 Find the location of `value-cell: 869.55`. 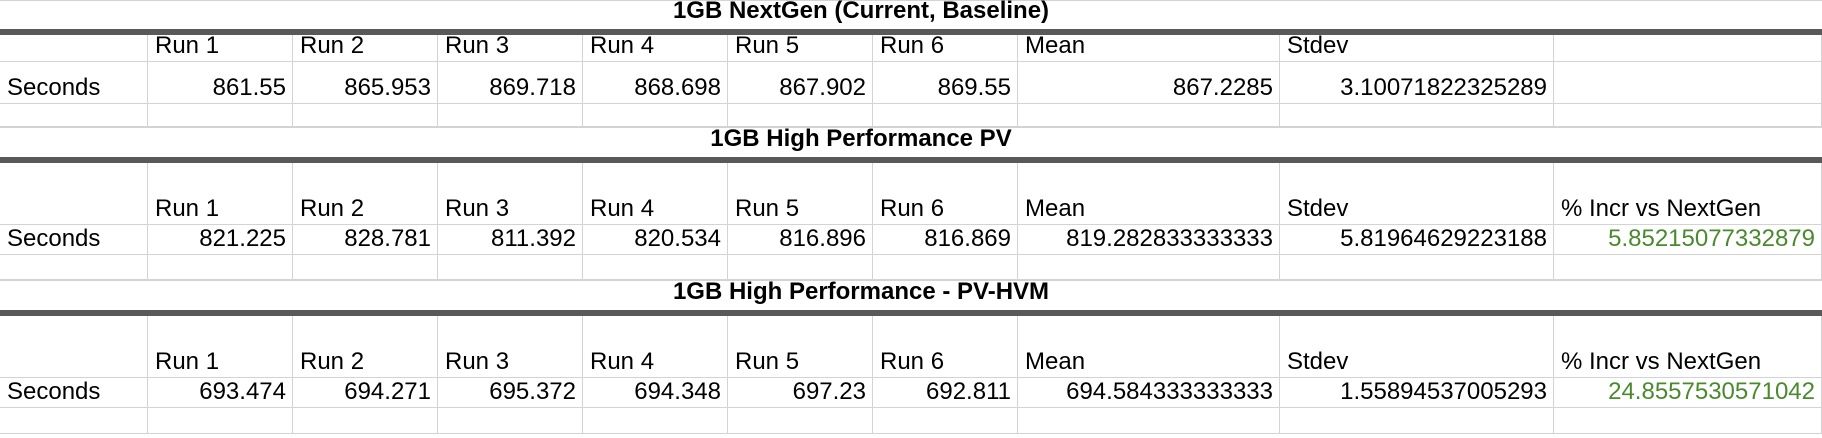

value-cell: 869.55 is located at coordinates (945, 83).